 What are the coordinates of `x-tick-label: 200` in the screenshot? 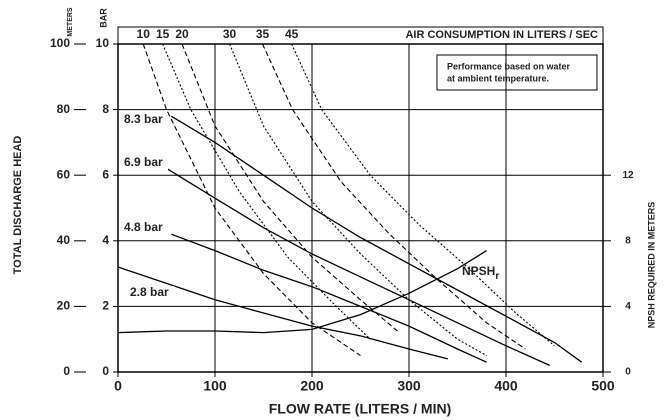 It's located at (312, 386).